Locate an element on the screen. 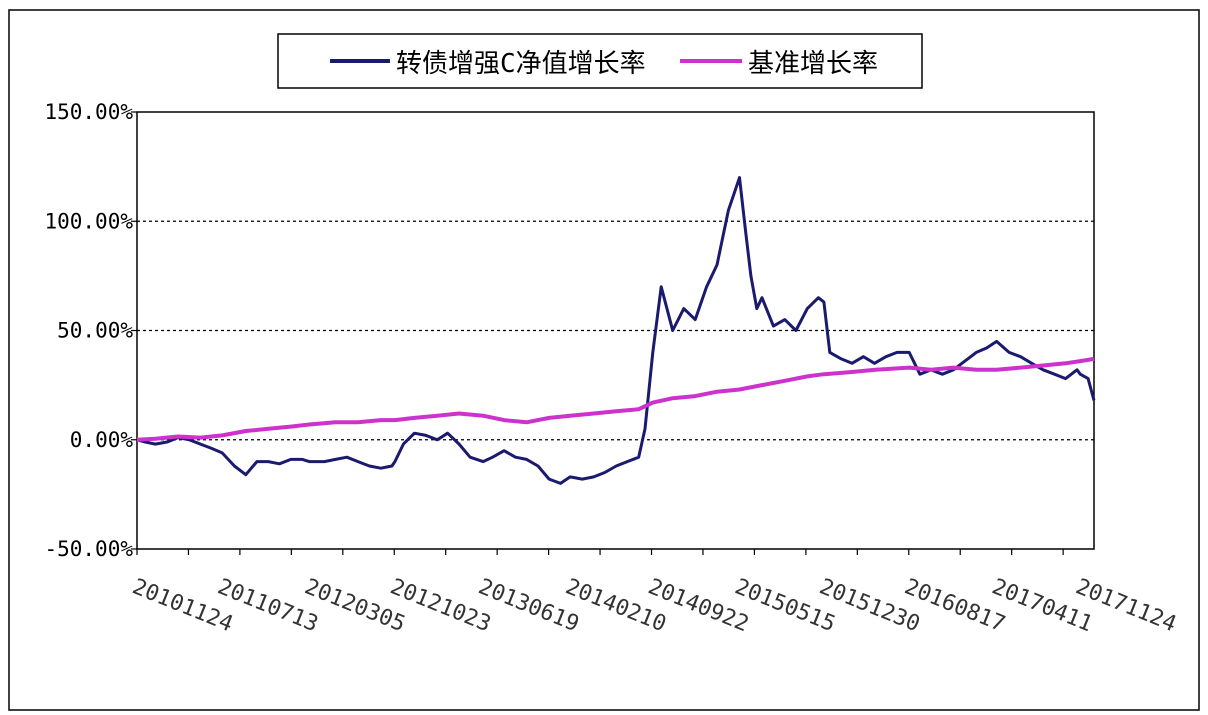 The image size is (1208, 715). y-tick-label: 50.00% is located at coordinates (95, 331).